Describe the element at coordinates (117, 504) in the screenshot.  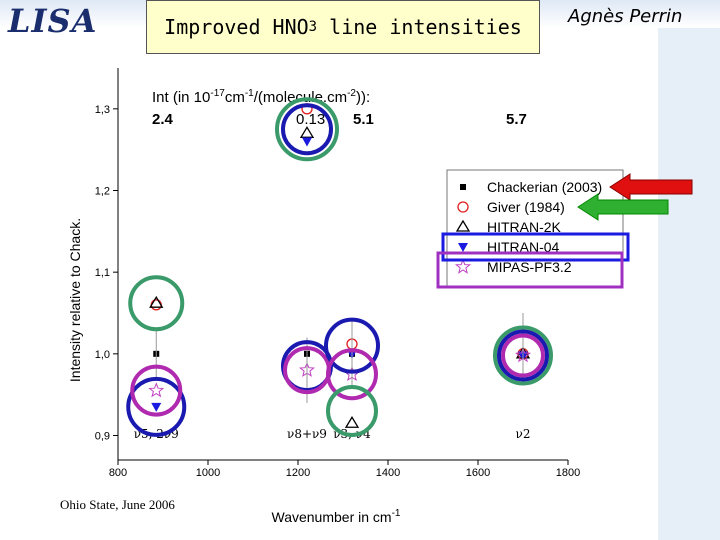
I see `footer-text: Ohio State, June 2006` at that location.